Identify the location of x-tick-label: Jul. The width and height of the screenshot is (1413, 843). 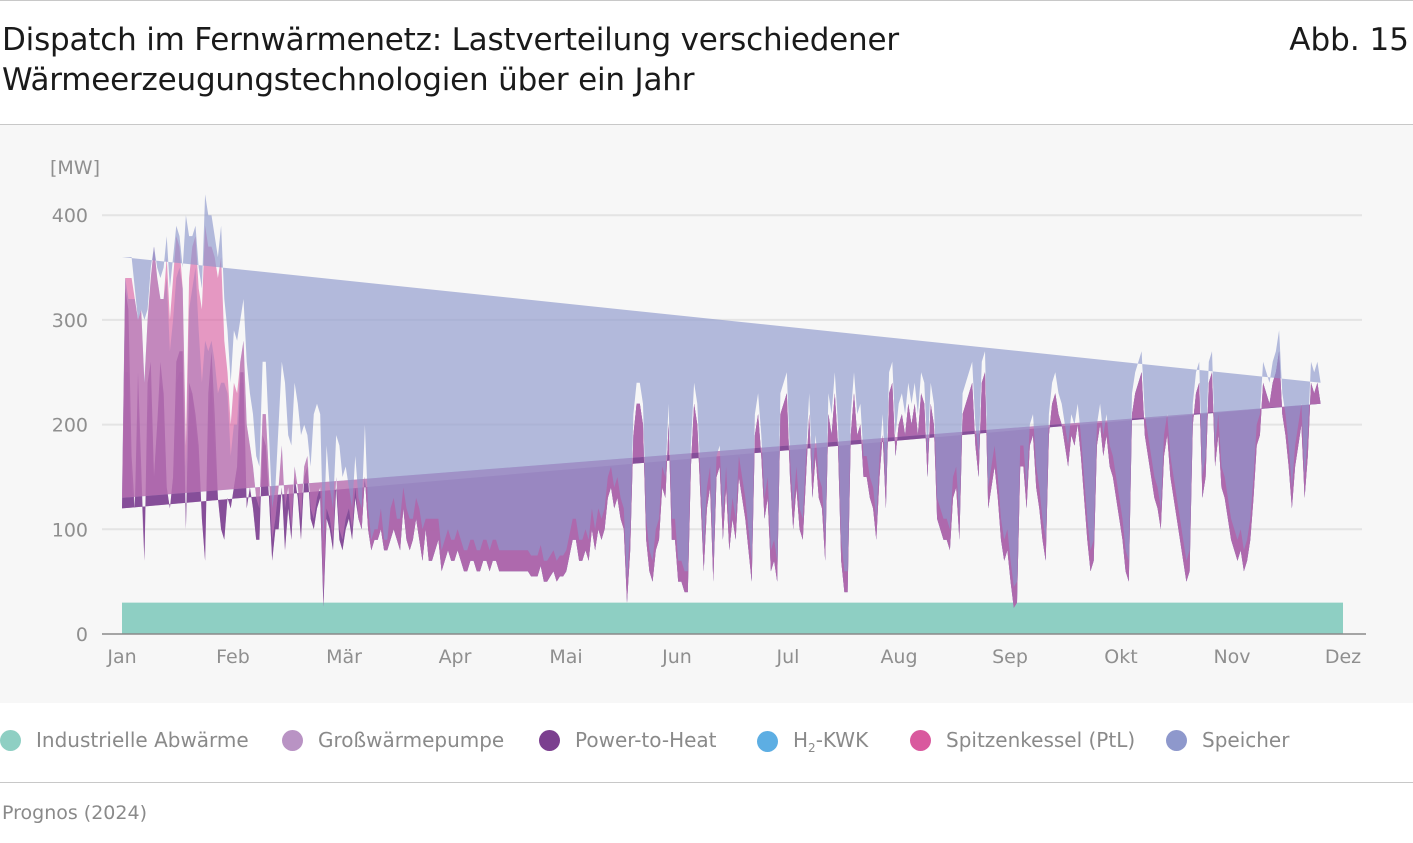
(788, 657).